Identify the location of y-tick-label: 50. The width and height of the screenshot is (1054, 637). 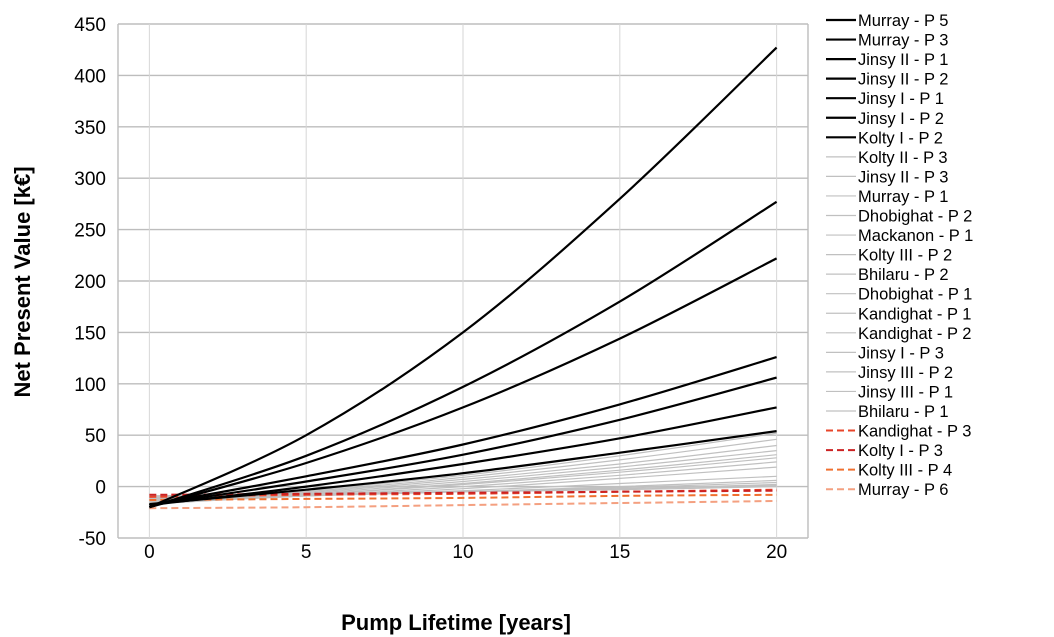
(95, 436).